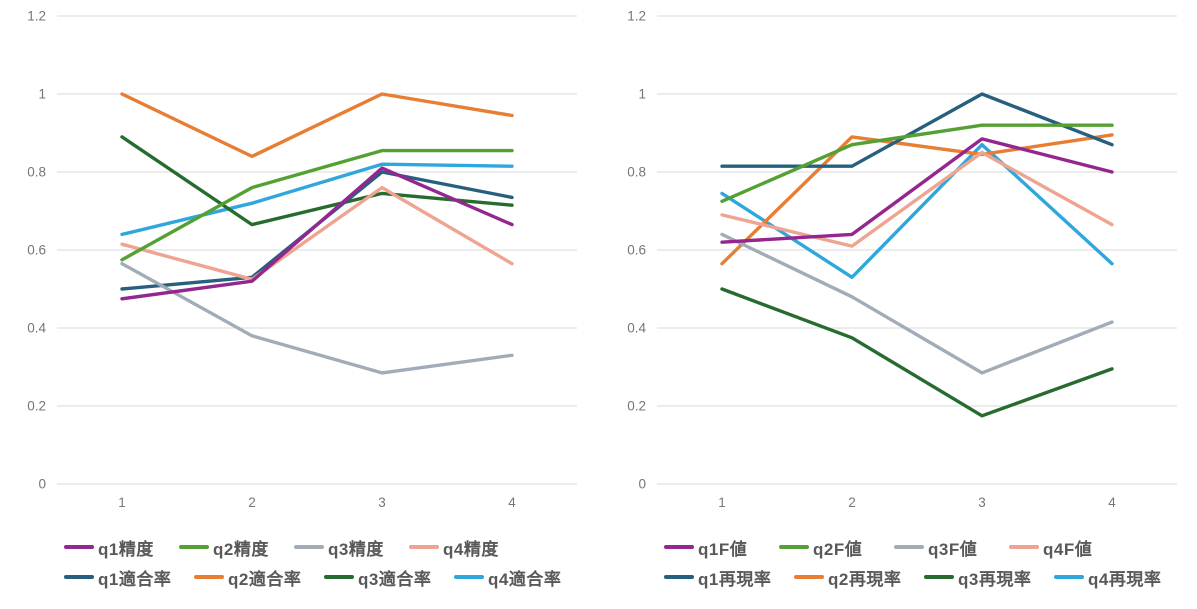 Image resolution: width=1197 pixels, height=609 pixels. Describe the element at coordinates (917, 352) in the screenshot. I see `series-line-q3再現率` at that location.